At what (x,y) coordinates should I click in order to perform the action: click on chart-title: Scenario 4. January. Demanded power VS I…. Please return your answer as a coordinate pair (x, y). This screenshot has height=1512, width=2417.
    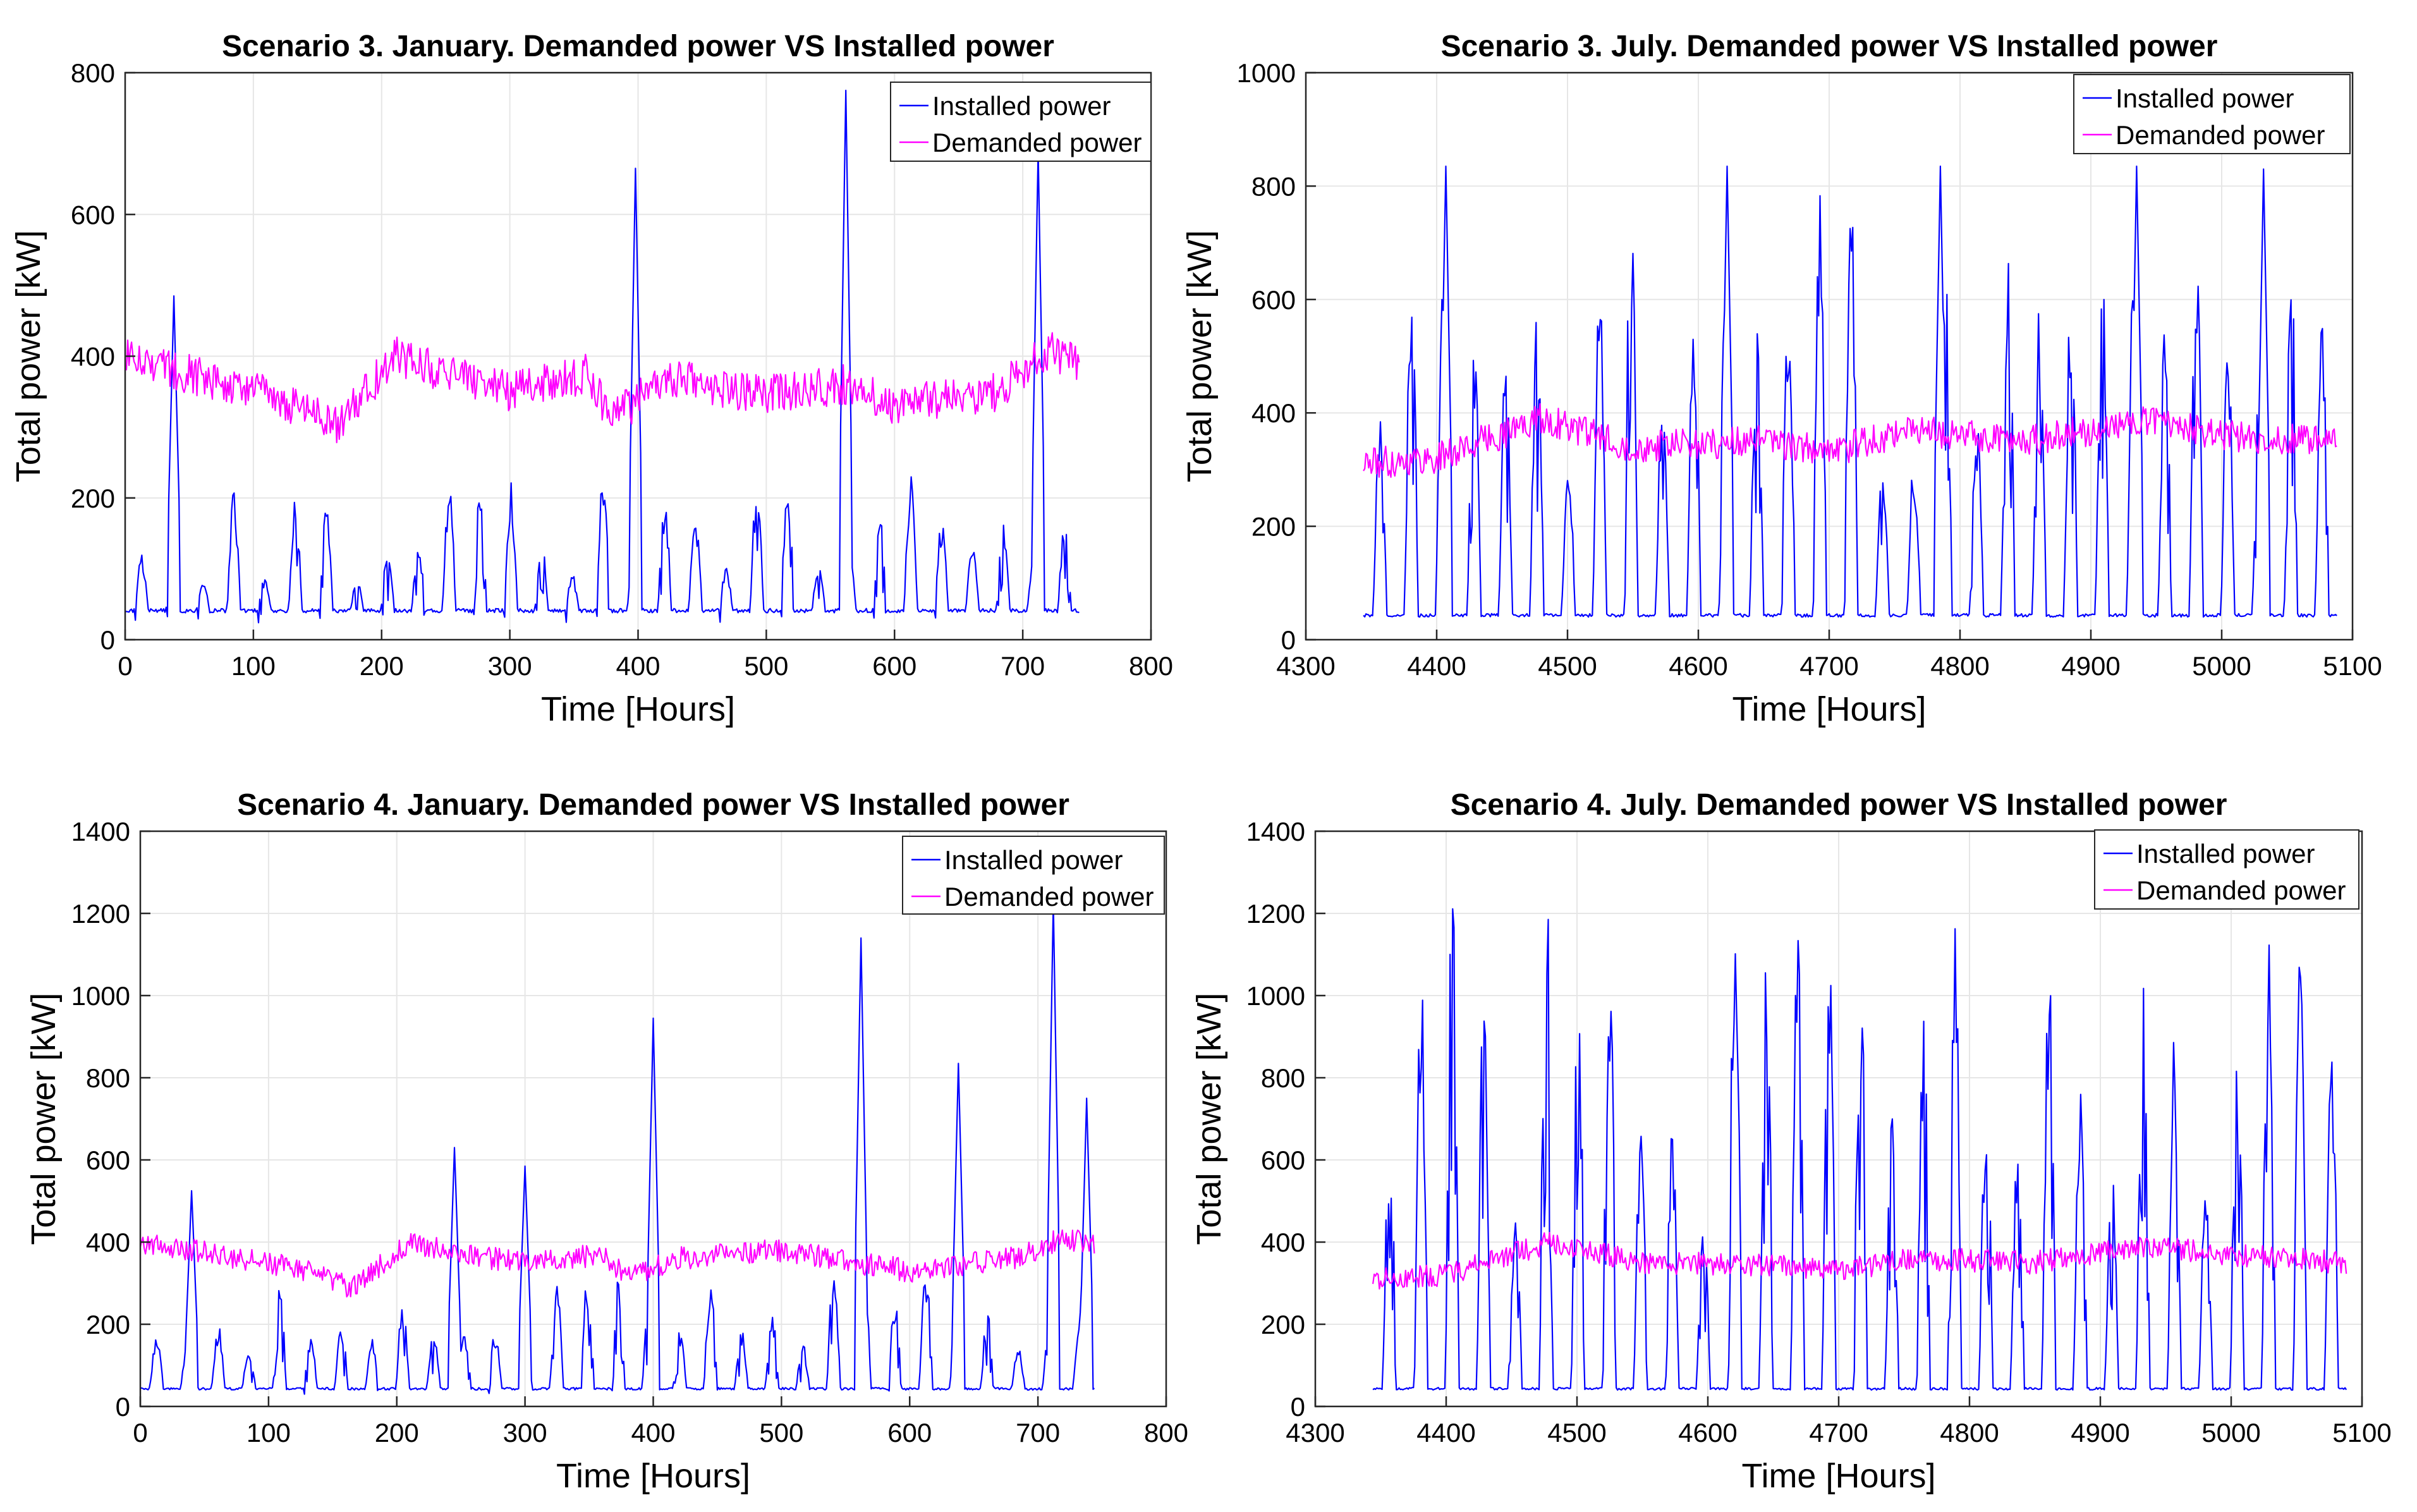
    Looking at the image, I should click on (653, 805).